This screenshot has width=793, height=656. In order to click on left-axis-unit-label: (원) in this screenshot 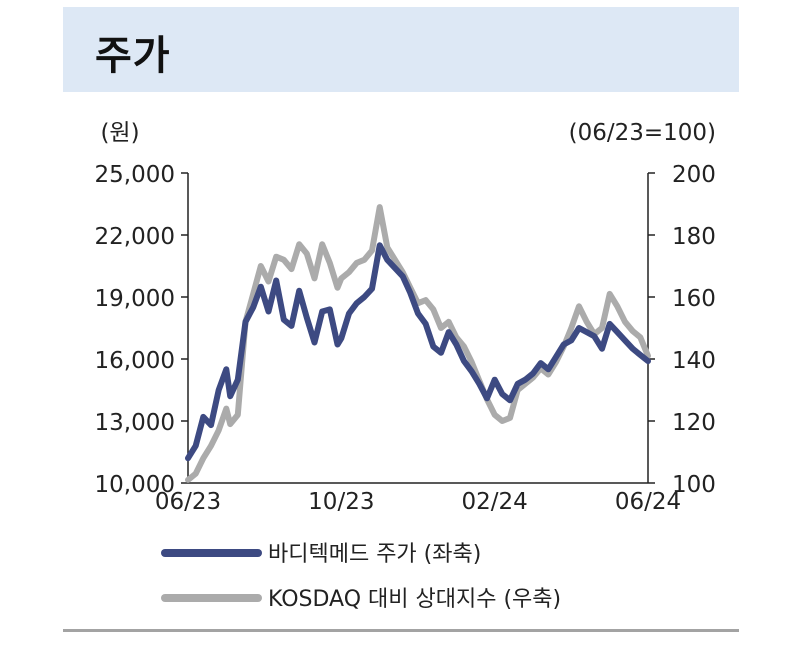, I will do `click(119, 133)`.